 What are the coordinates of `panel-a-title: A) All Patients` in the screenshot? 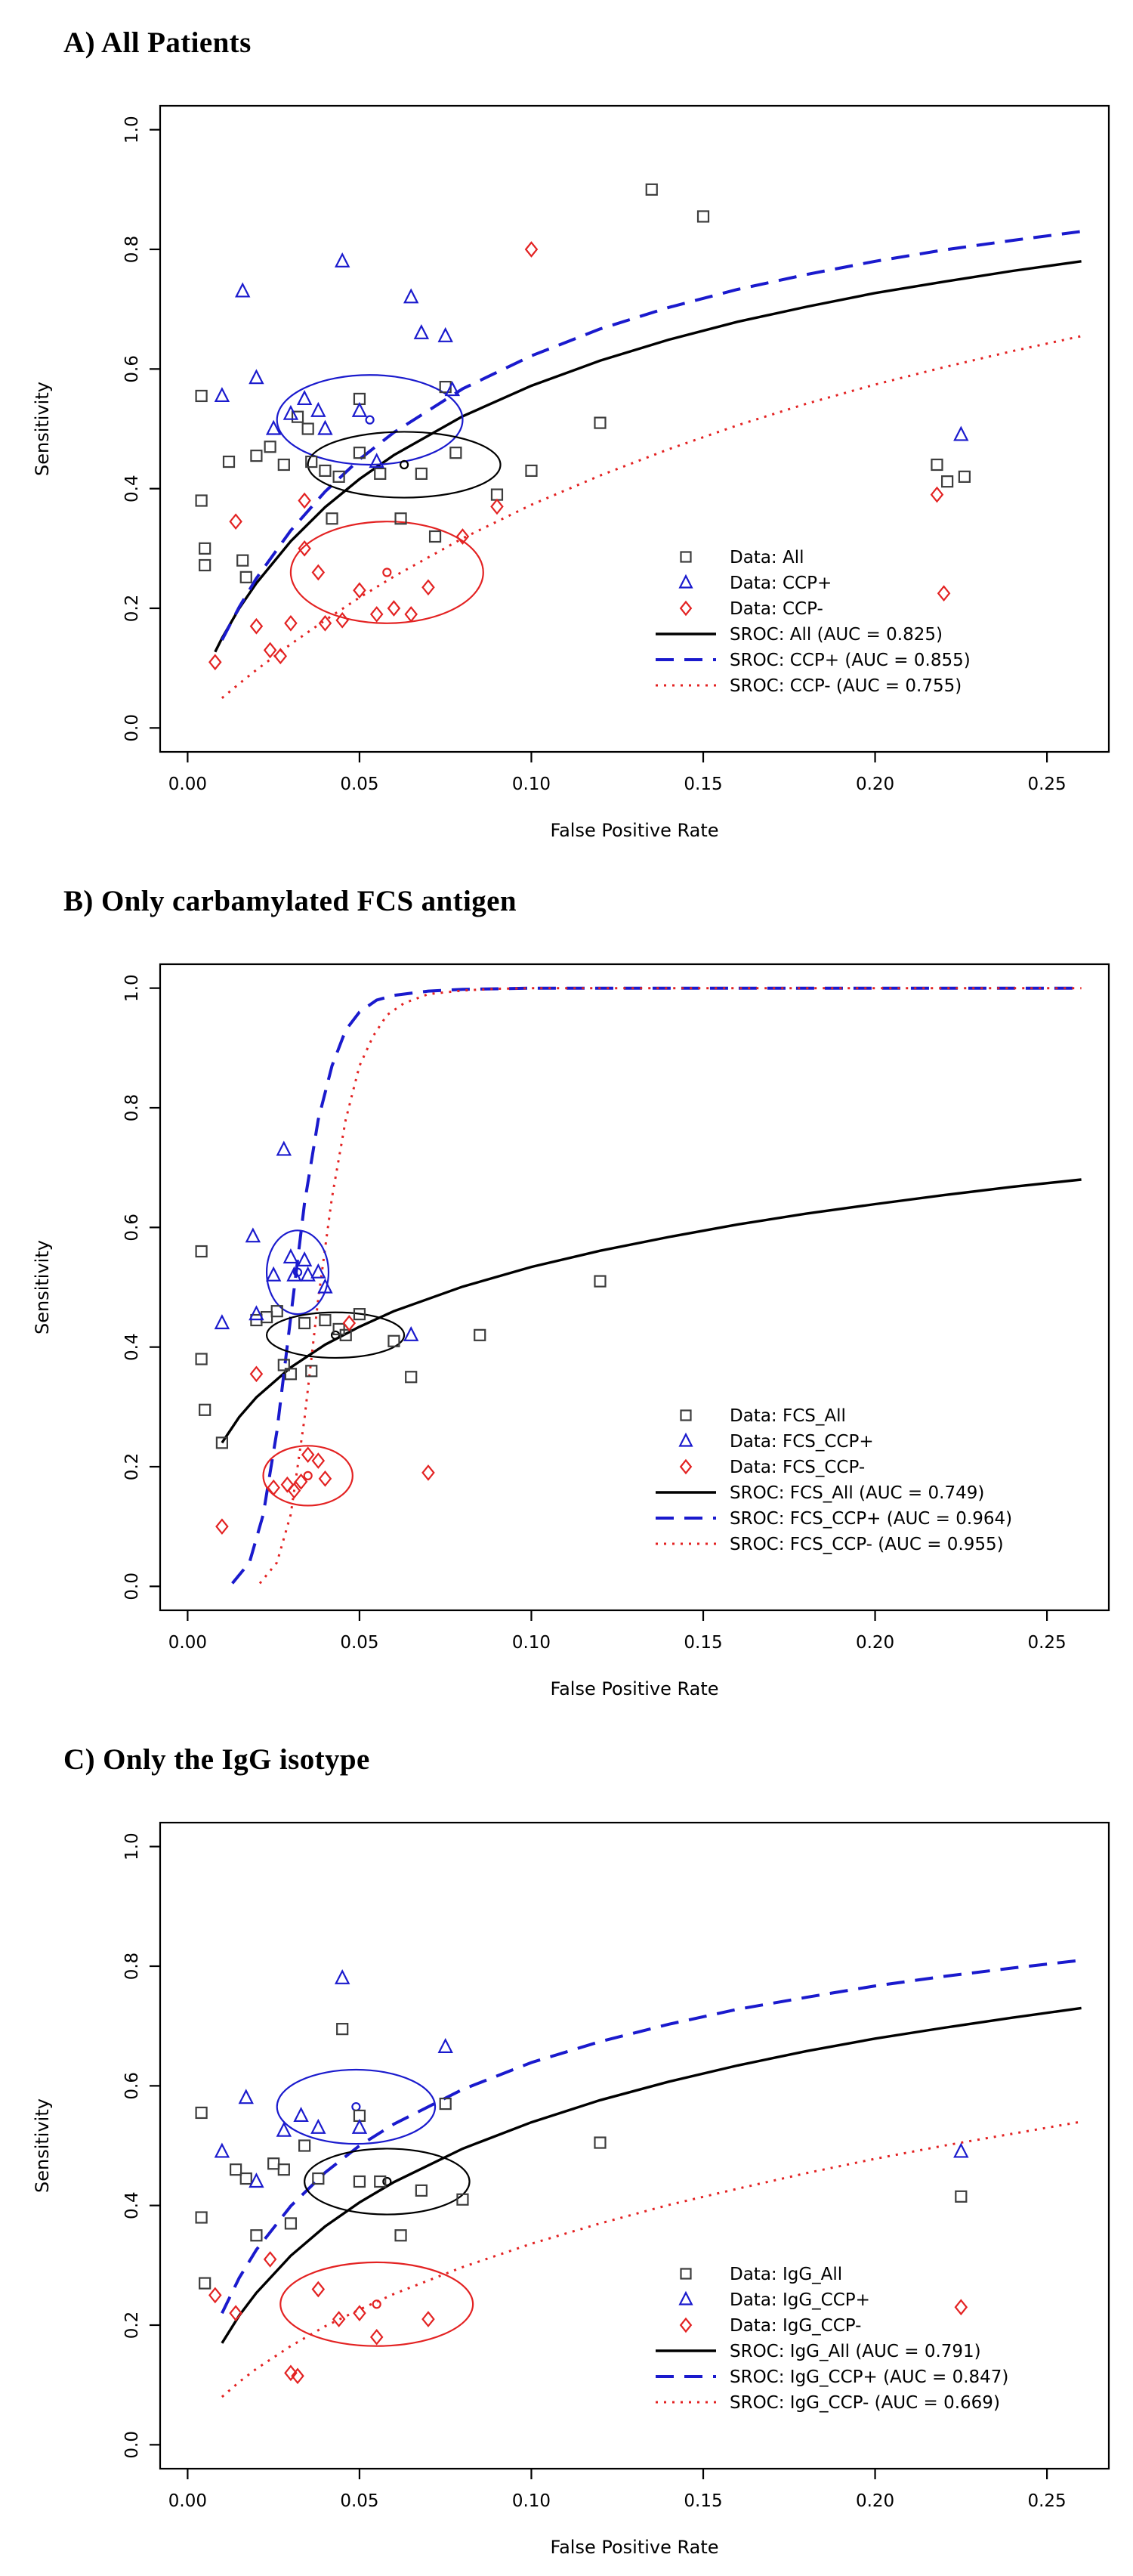 It's located at (157, 42).